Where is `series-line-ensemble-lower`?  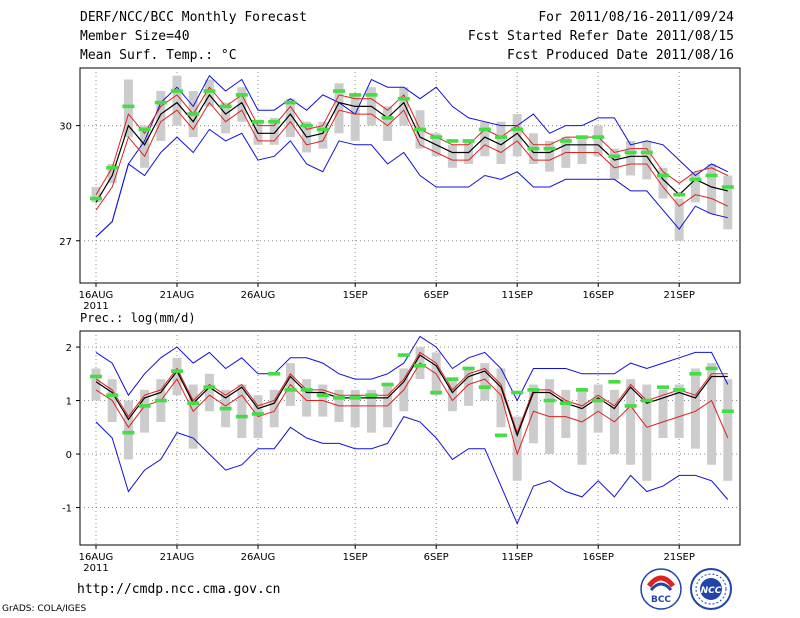
series-line-ensemble-lower is located at coordinates (412, 156).